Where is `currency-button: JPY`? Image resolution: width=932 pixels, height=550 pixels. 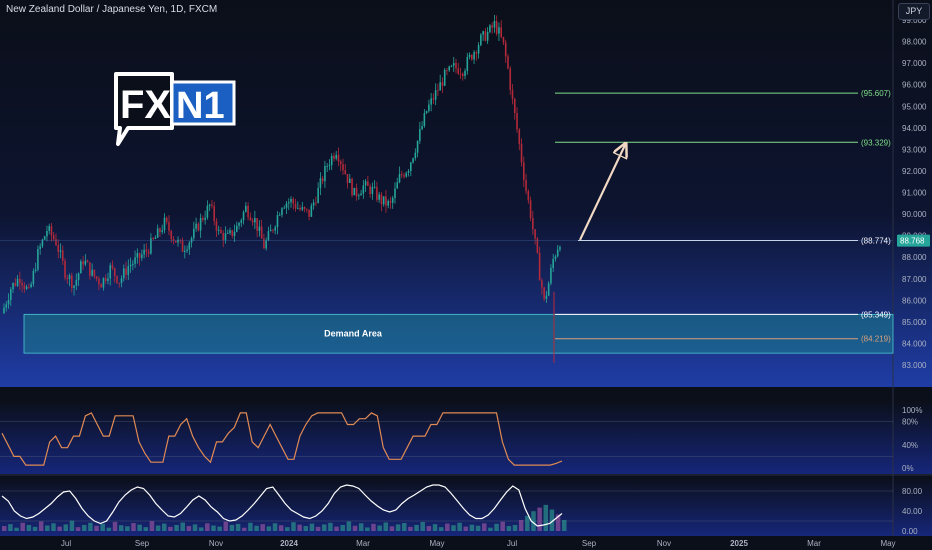
currency-button: JPY is located at coordinates (914, 11).